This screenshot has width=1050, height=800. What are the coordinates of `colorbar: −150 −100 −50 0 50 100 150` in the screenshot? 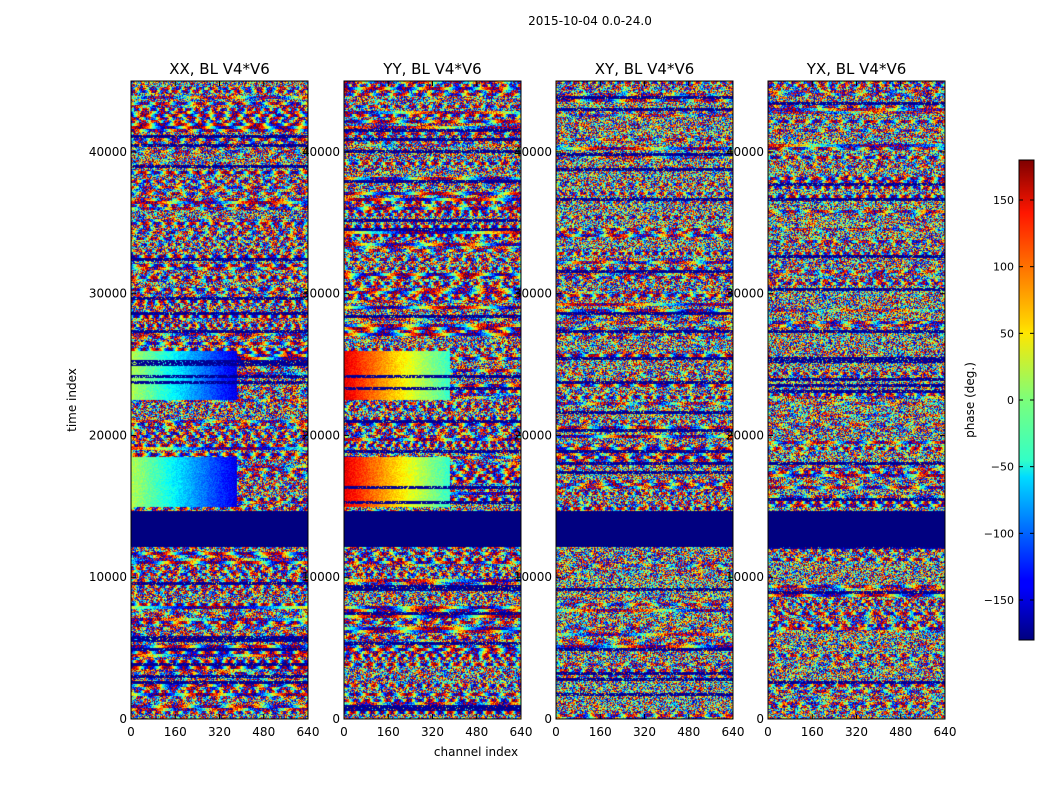 It's located at (1009, 400).